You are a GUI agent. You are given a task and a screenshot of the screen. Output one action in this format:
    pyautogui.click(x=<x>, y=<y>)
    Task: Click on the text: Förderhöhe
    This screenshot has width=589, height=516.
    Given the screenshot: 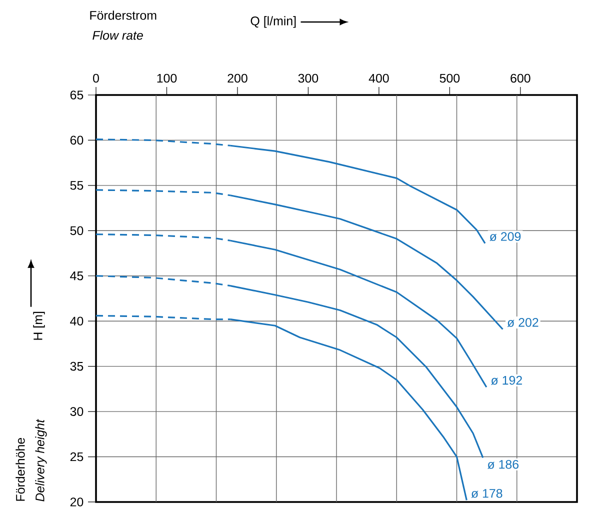 What is the action you would take?
    pyautogui.click(x=20, y=469)
    